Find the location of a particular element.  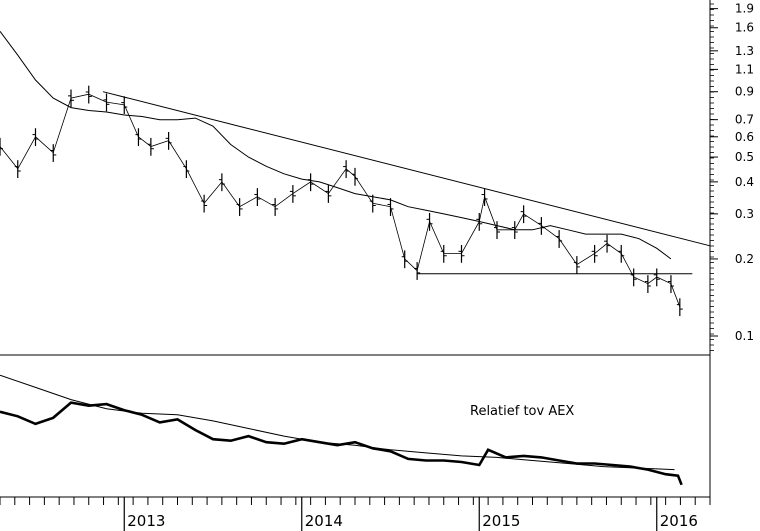

y-tick-label: 0.4 is located at coordinates (744, 182).